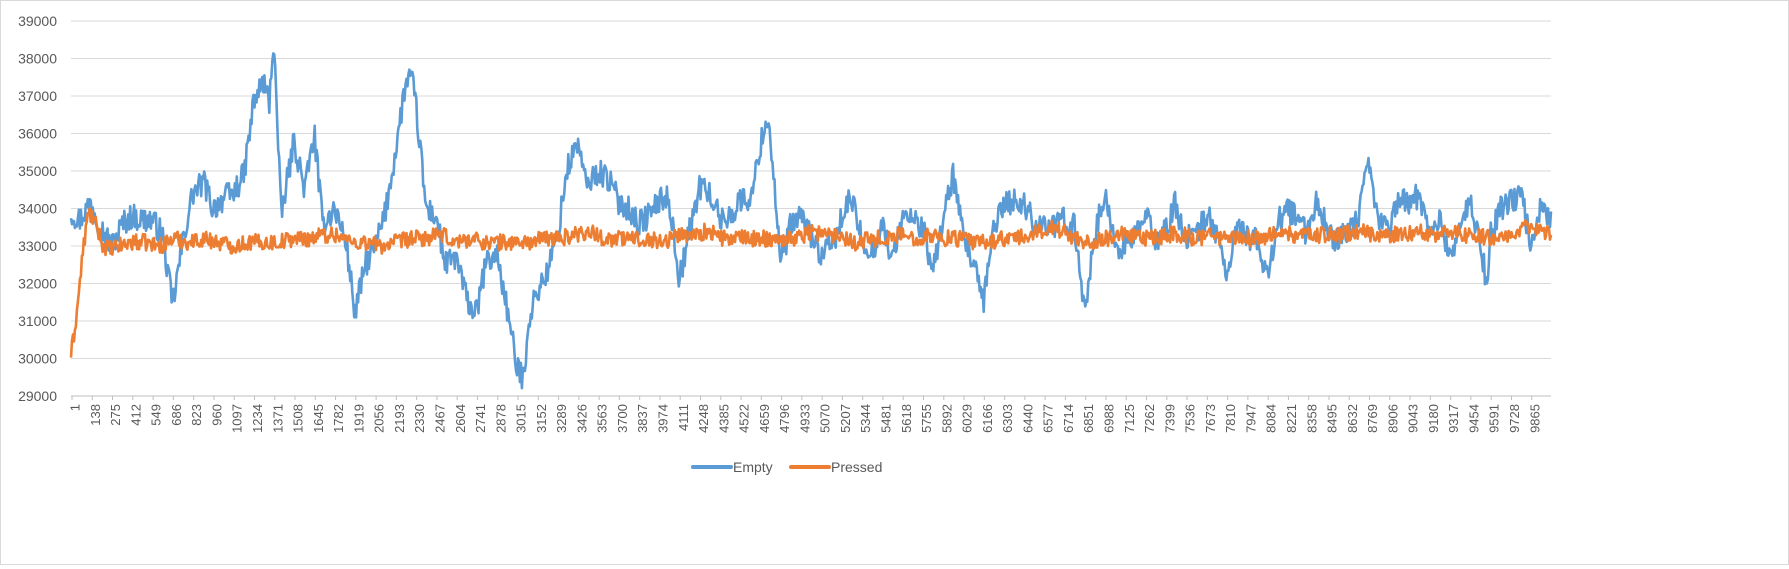 Image resolution: width=1789 pixels, height=569 pixels. What do you see at coordinates (1372, 418) in the screenshot?
I see `x-tick-label: 8769` at bounding box center [1372, 418].